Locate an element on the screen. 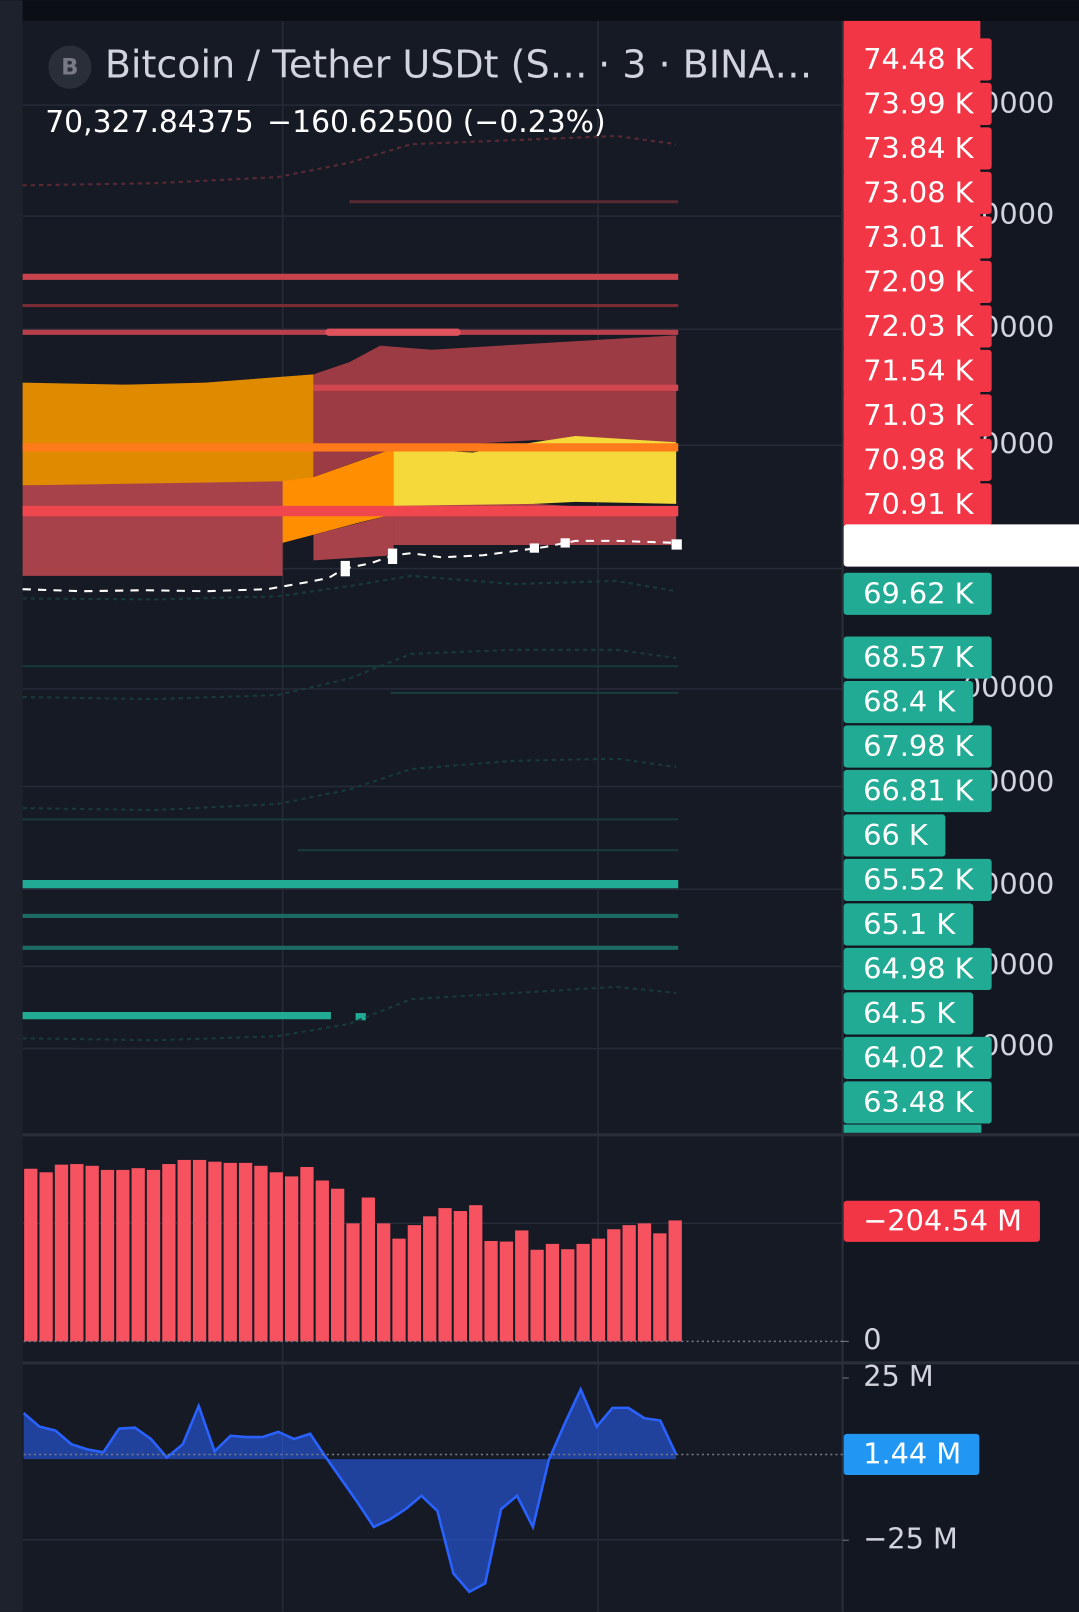 Image resolution: width=1079 pixels, height=1612 pixels. level-label: 73.84 K is located at coordinates (918, 148).